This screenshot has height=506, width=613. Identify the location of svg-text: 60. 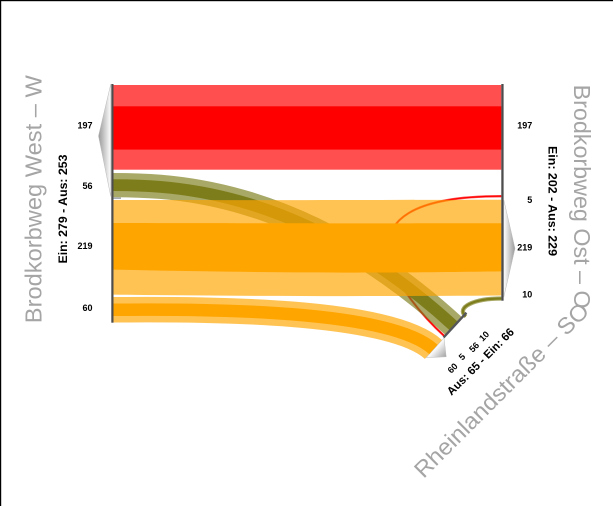
(87, 308).